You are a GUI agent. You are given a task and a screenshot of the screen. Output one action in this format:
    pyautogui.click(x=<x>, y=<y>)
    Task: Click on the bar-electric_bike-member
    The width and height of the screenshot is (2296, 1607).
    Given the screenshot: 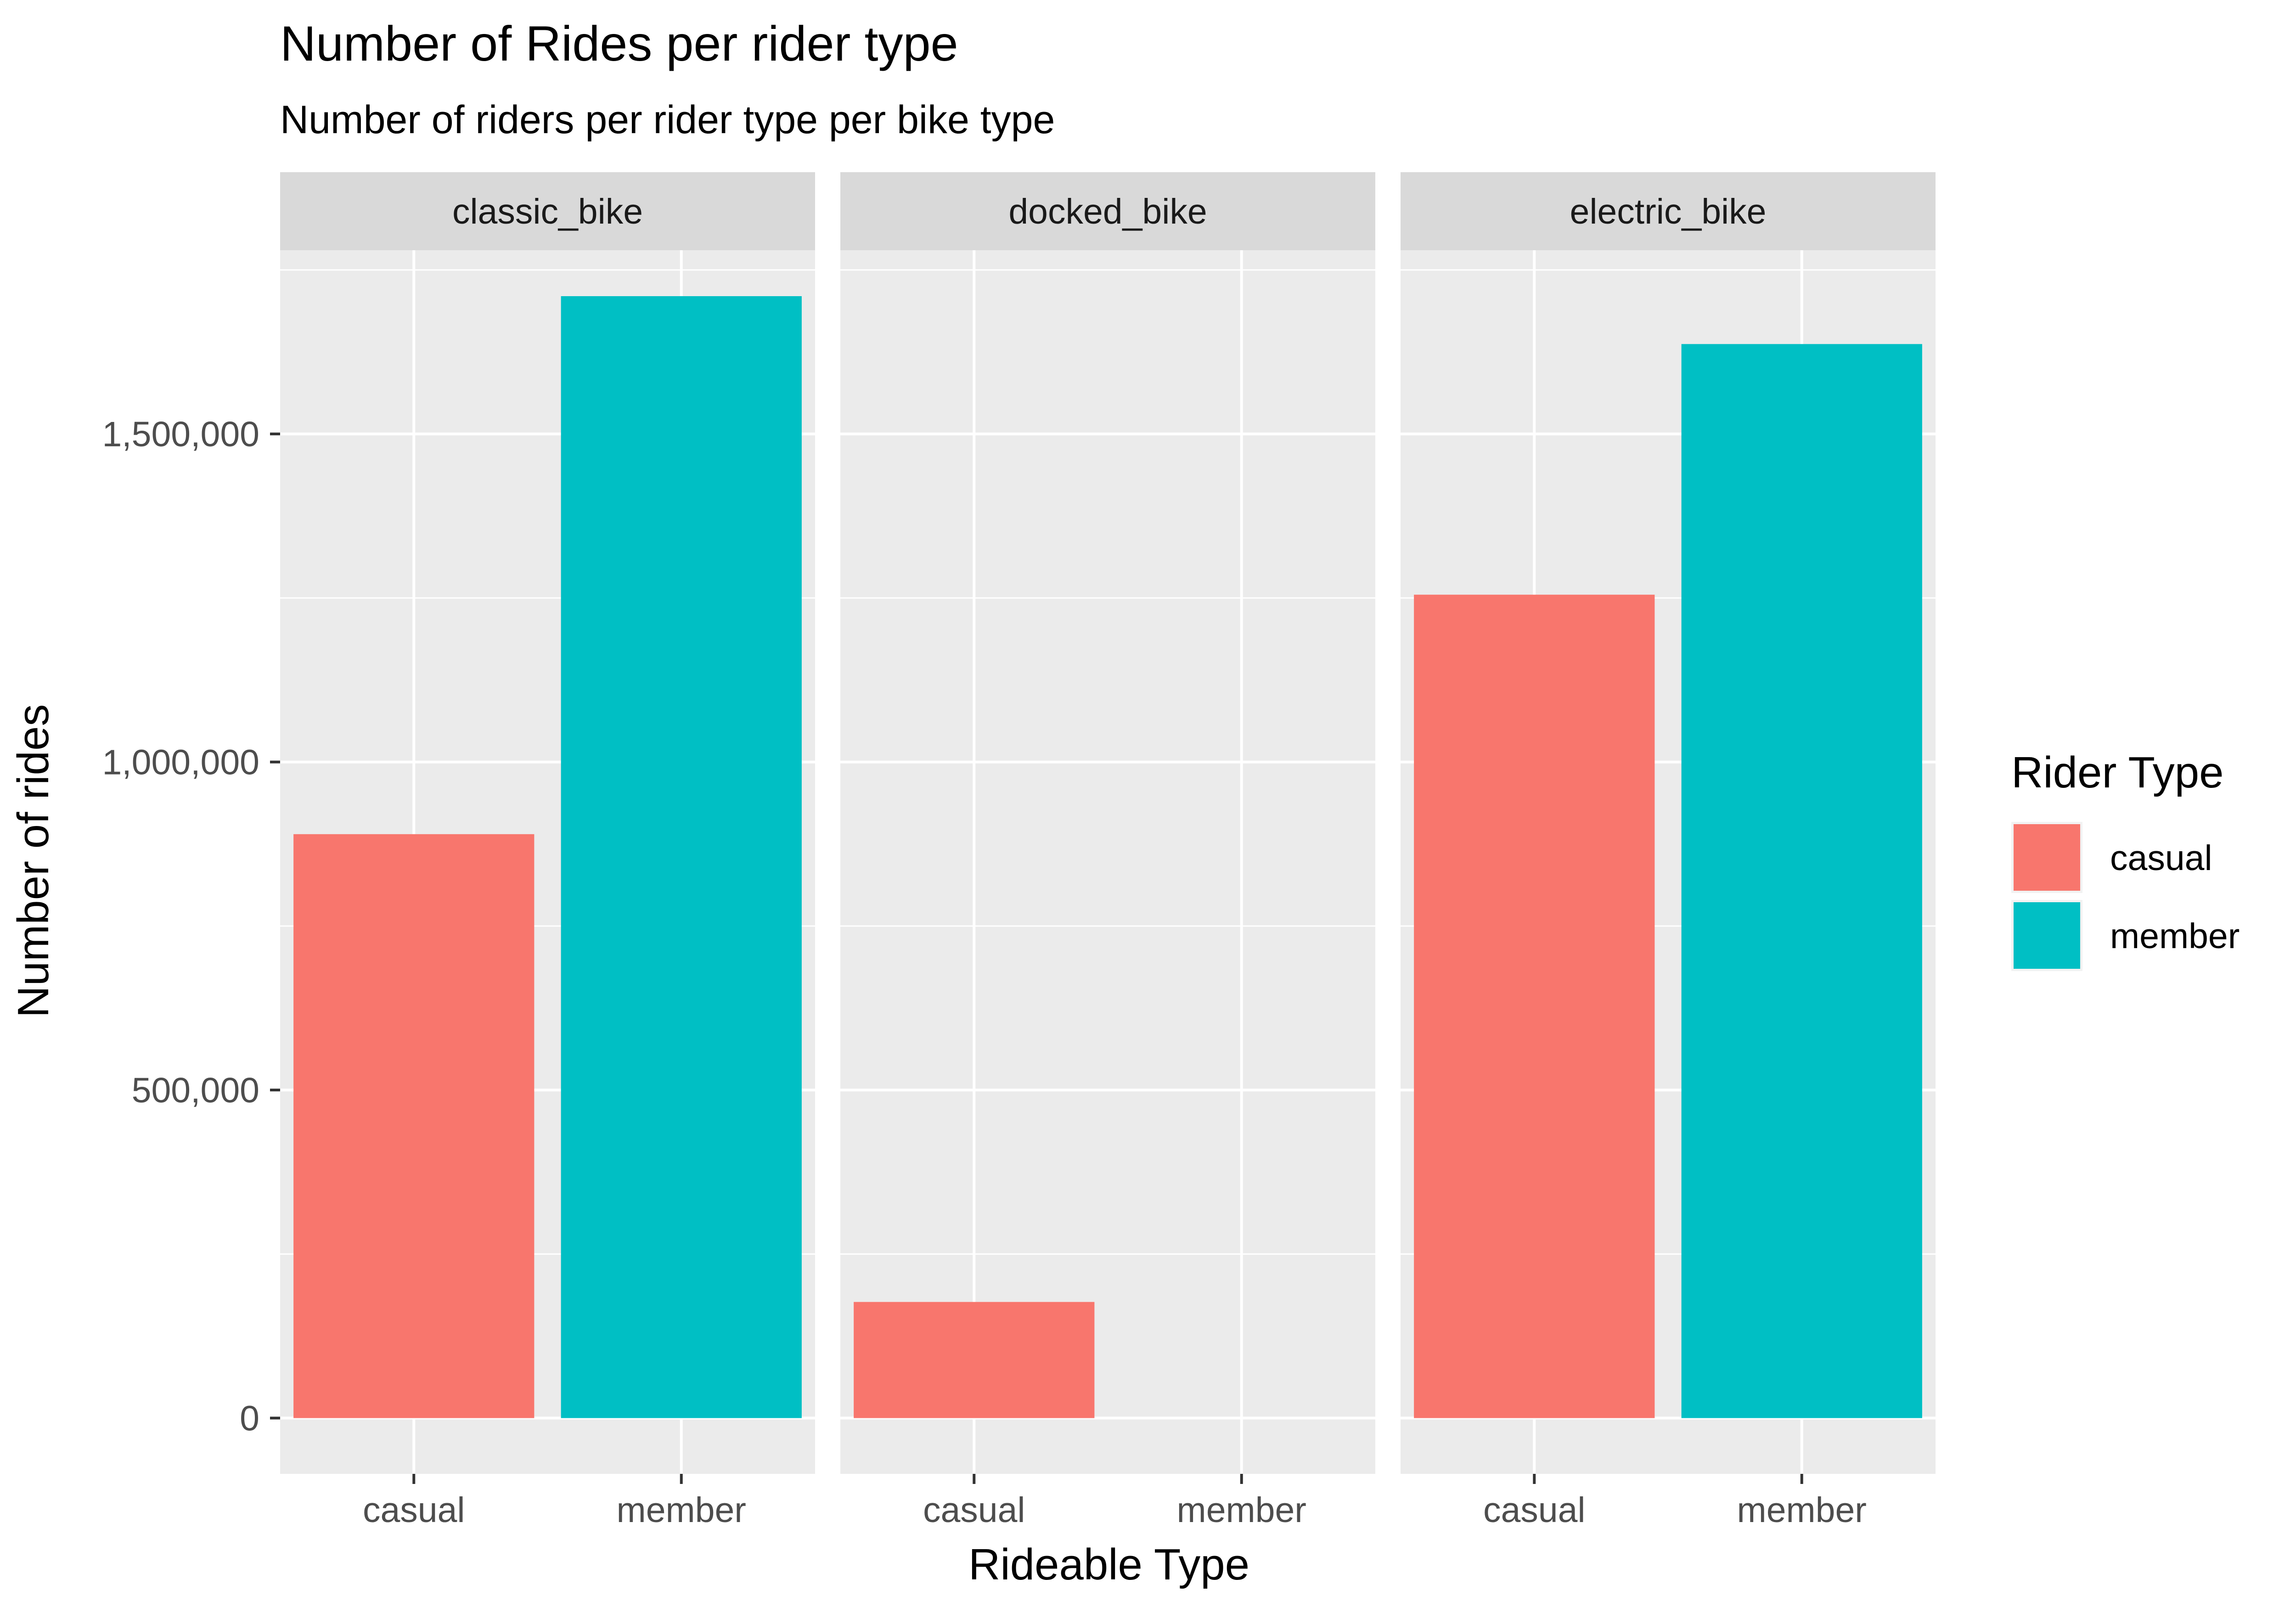 What is the action you would take?
    pyautogui.click(x=1801, y=881)
    